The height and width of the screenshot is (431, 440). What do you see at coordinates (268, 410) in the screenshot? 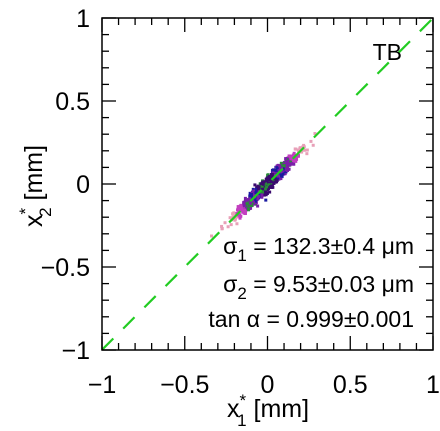
I see `x-axis-label: x* 1 [mm]` at bounding box center [268, 410].